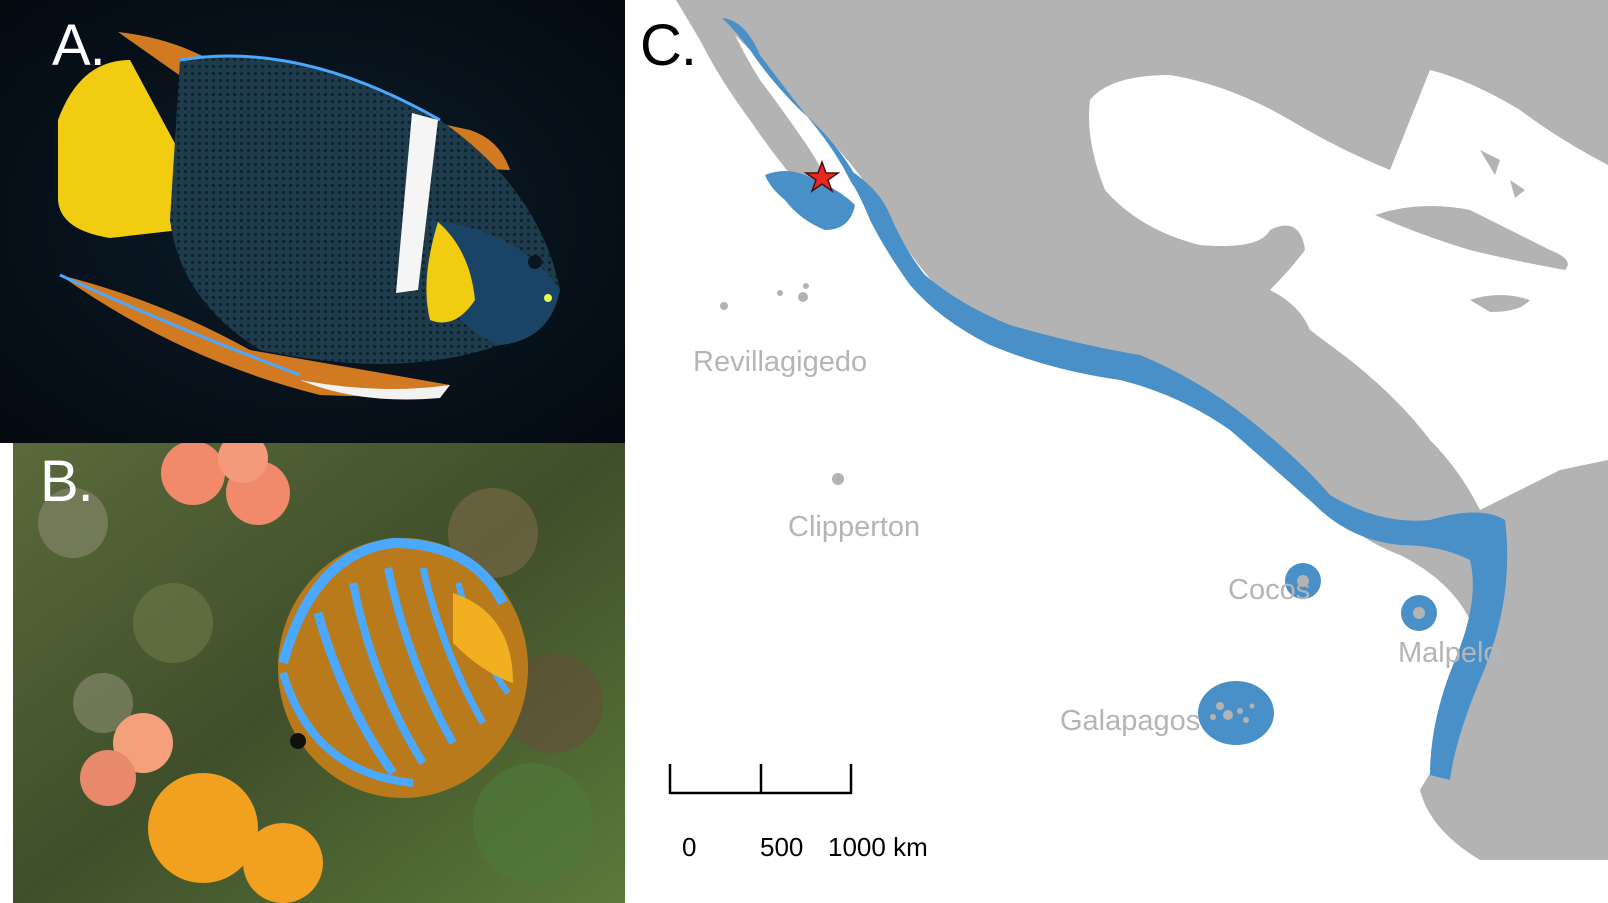 The height and width of the screenshot is (903, 1608). Describe the element at coordinates (1500, 303) in the screenshot. I see `landmass-hispaniola` at that location.